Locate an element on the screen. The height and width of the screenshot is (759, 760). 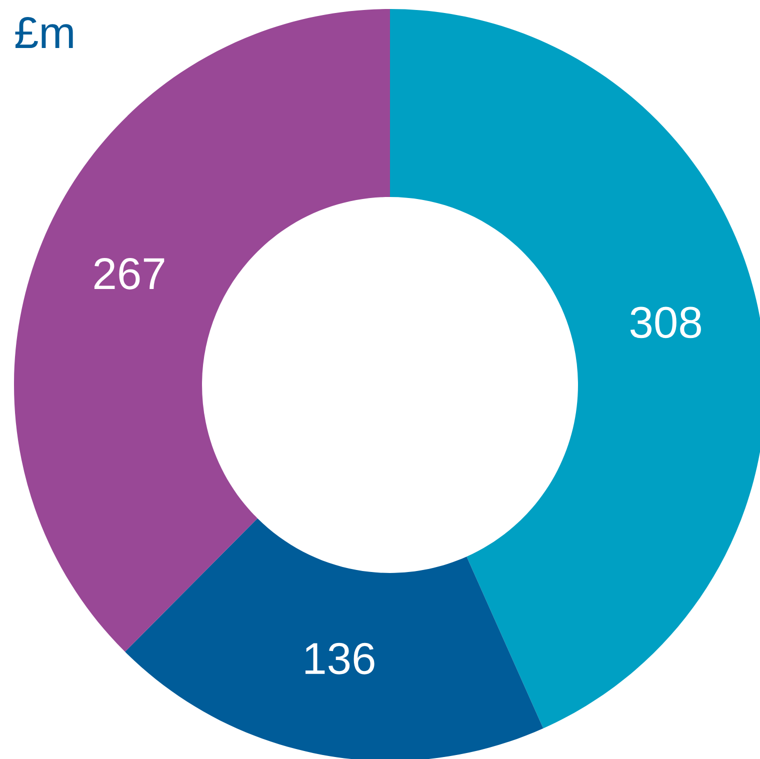
data-label: 136 is located at coordinates (340, 658).